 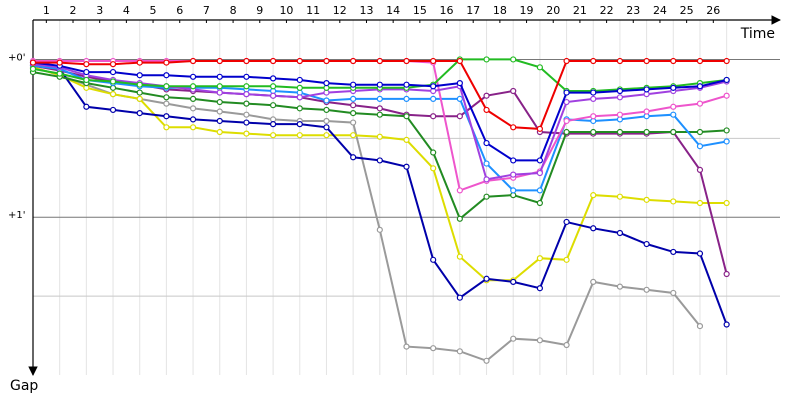 I want to click on x-tick-label: 8, so click(x=233, y=10).